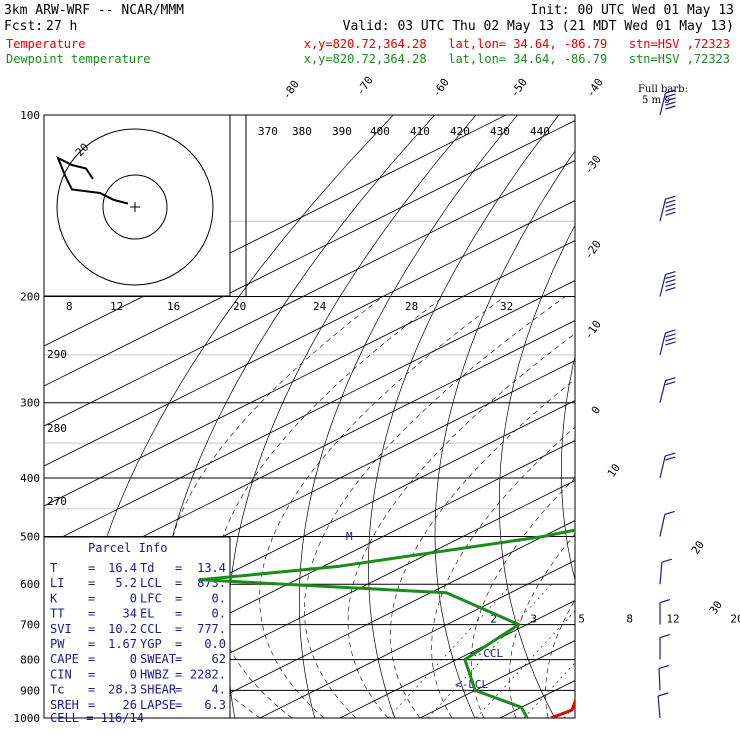 This screenshot has height=740, width=740. I want to click on parcel-info-cell: LCL, so click(151, 583).